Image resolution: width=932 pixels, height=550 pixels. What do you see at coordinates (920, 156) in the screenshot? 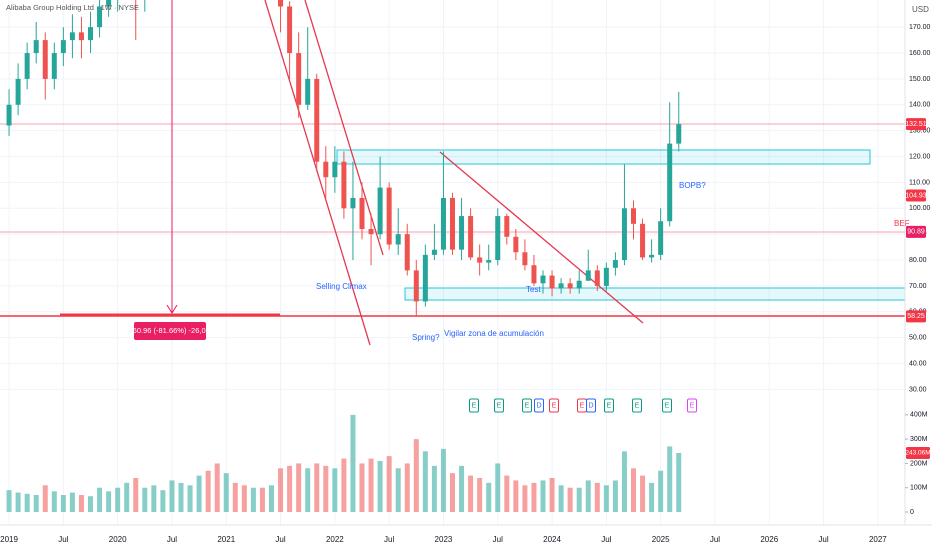
I see `y-tick-label: 120.00` at bounding box center [920, 156].